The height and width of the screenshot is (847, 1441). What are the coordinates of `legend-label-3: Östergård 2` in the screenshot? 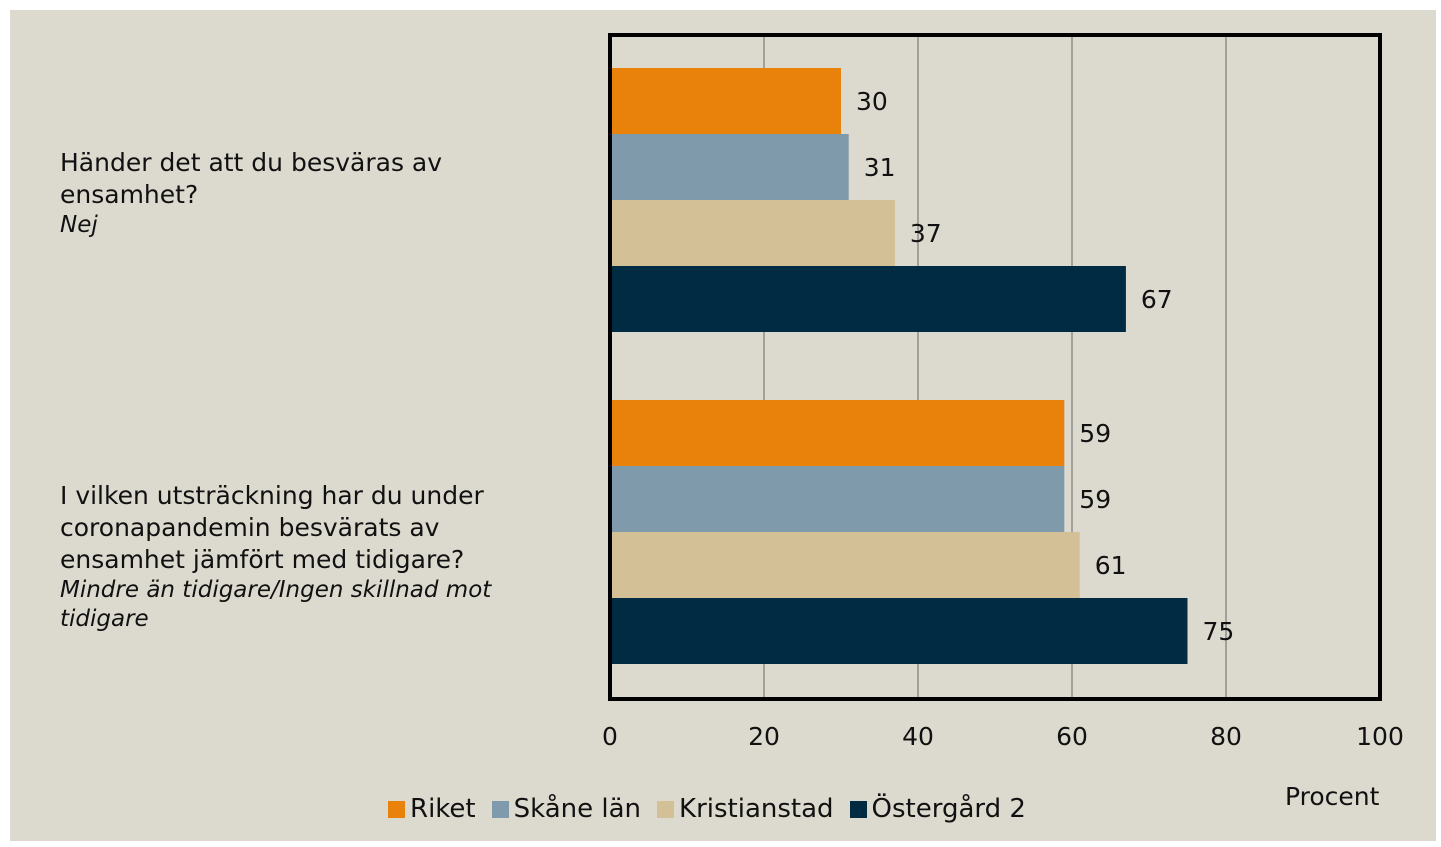 It's located at (948, 809).